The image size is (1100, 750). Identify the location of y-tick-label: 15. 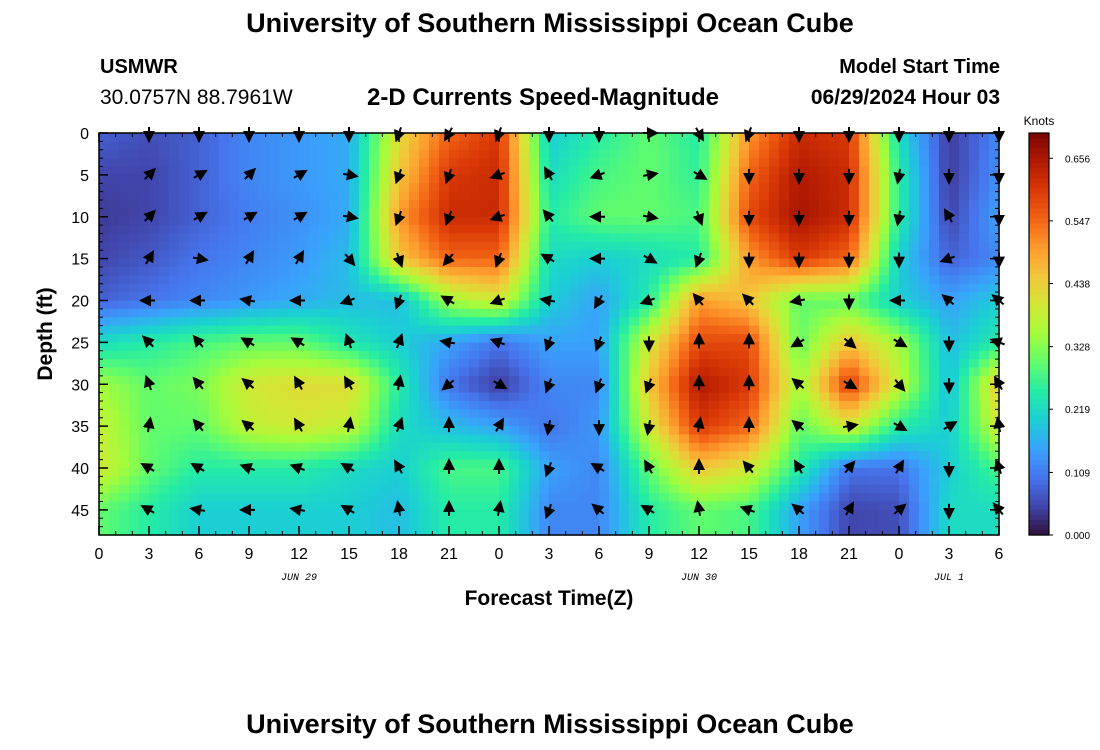
(80, 260).